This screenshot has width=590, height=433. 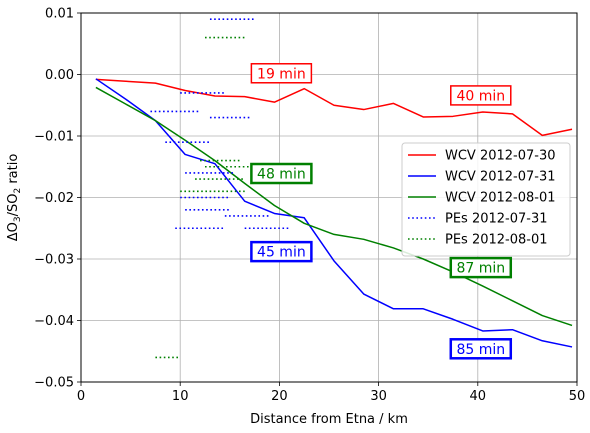 I want to click on annotation: 45 min, so click(x=281, y=251).